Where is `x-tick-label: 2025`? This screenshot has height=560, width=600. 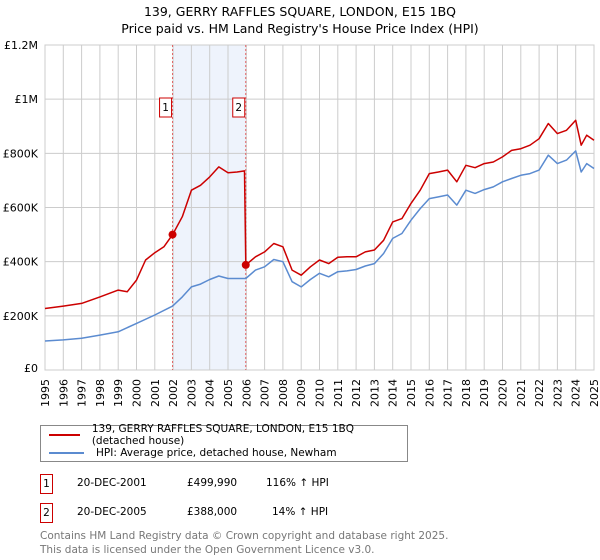 x-tick-label: 2025 is located at coordinates (594, 393).